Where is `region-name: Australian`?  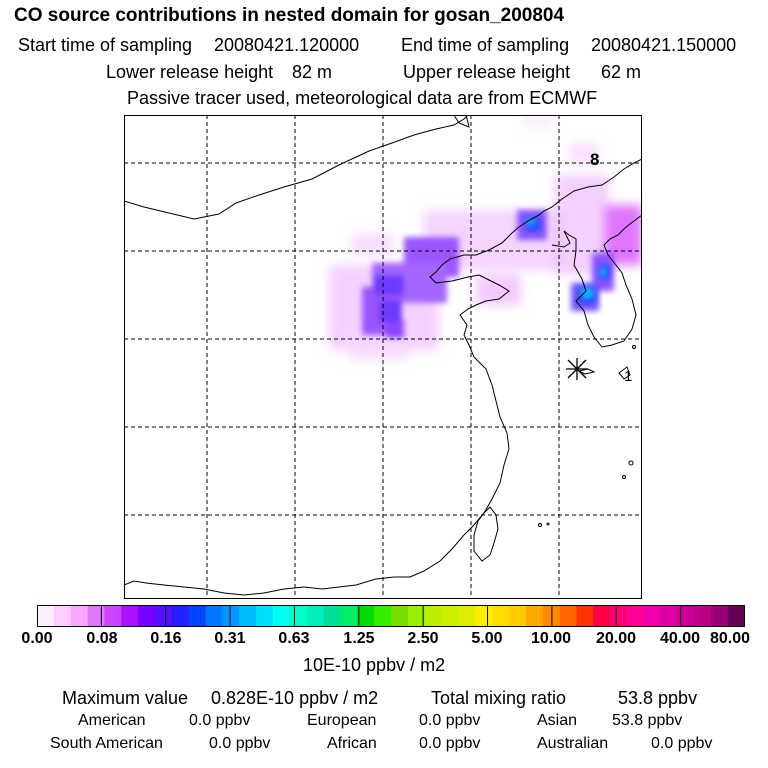
region-name: Australian is located at coordinates (573, 743).